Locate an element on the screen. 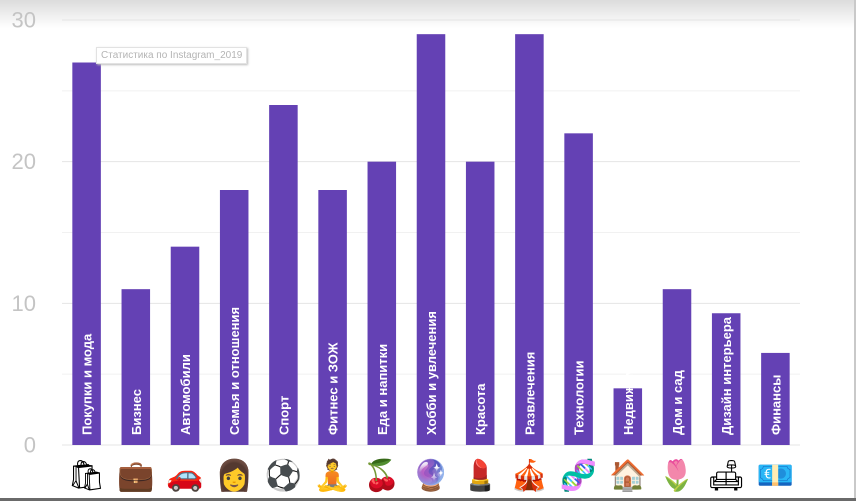  category-icon: 🌷 is located at coordinates (676, 475).